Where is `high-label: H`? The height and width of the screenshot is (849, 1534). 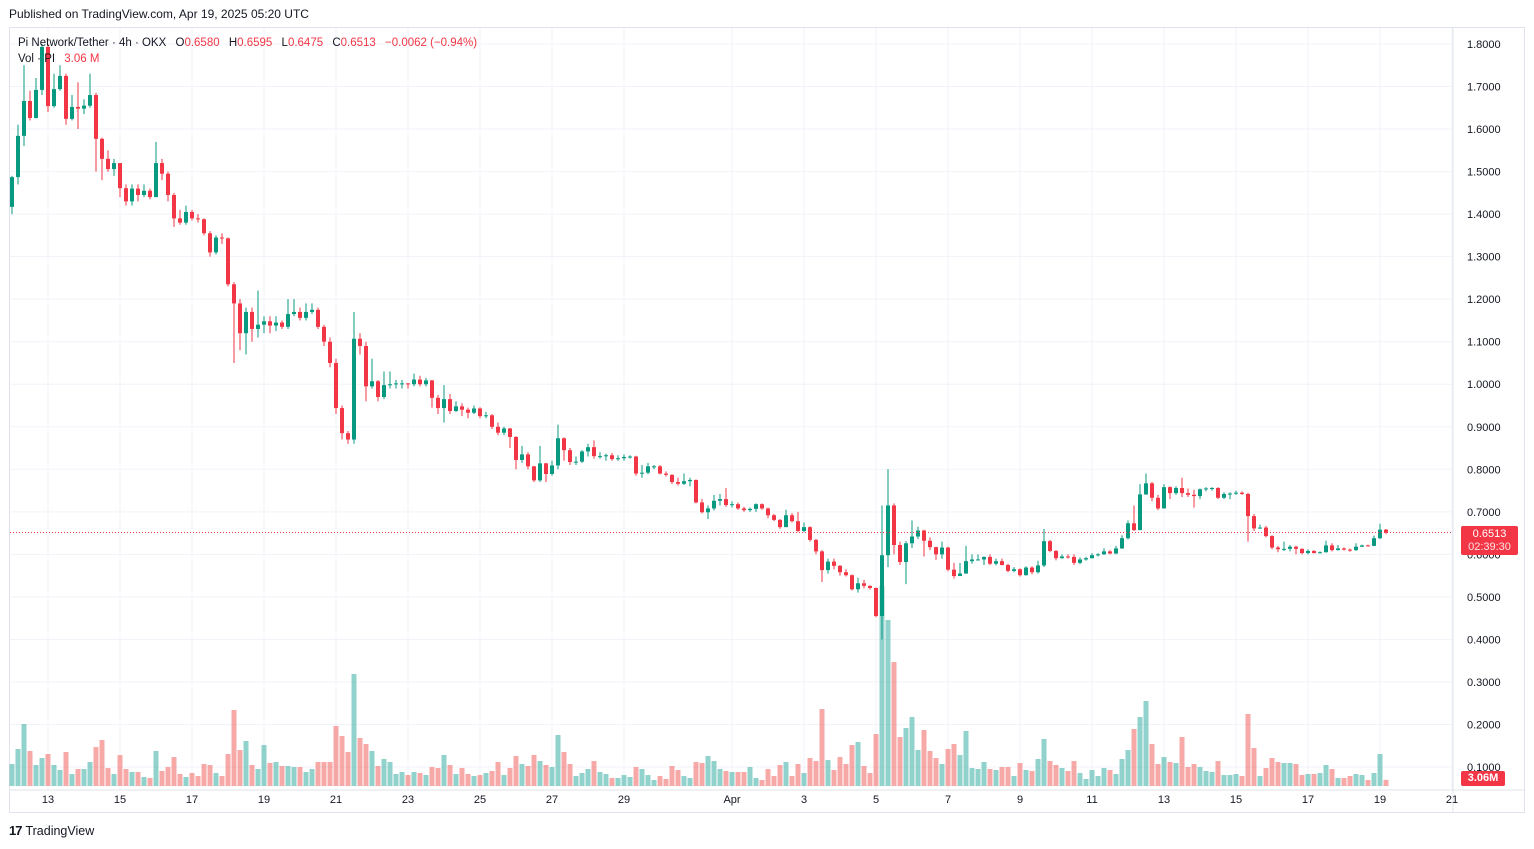
high-label: H is located at coordinates (233, 43).